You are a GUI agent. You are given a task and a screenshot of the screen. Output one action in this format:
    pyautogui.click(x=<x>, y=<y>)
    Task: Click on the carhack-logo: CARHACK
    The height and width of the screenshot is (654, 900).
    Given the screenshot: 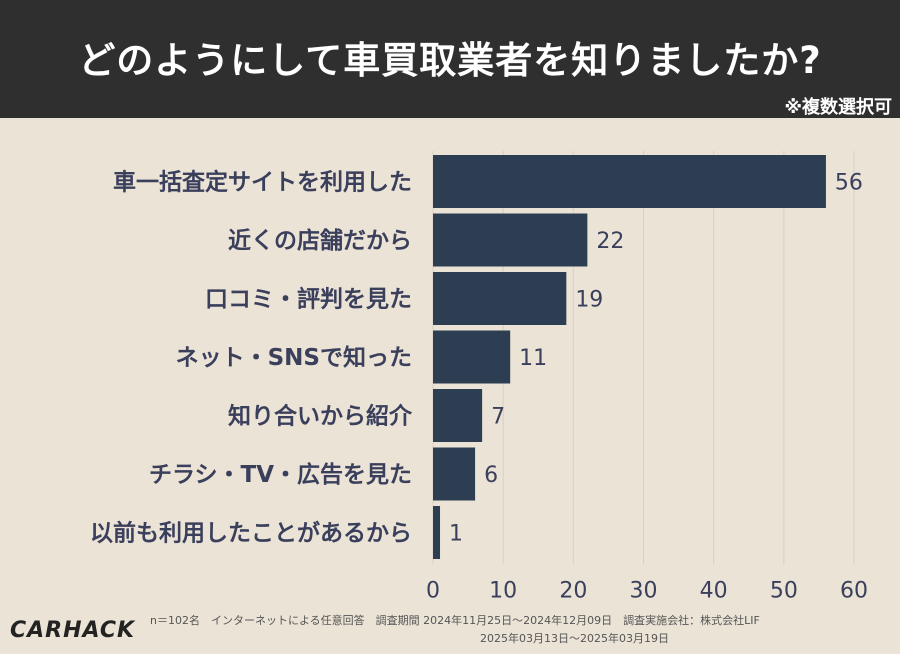 What is the action you would take?
    pyautogui.click(x=73, y=630)
    